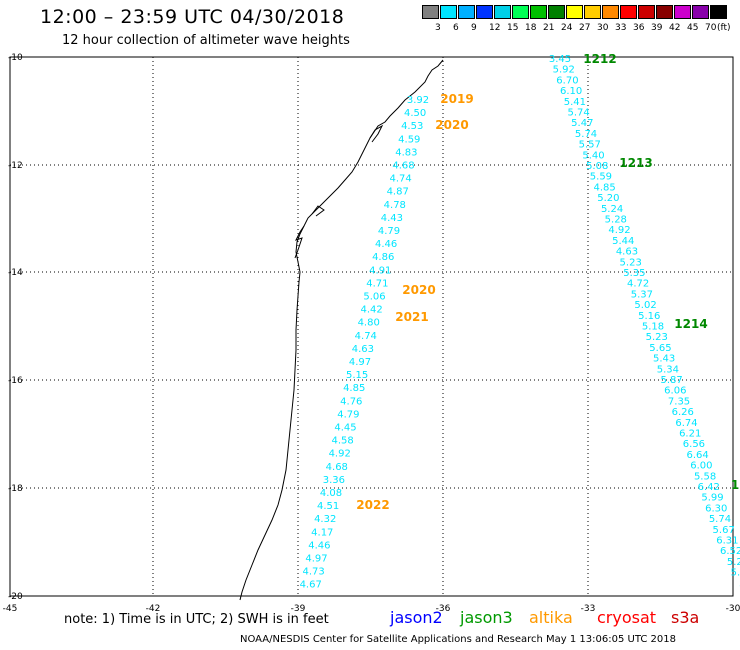  I want to click on track-value: 6.10, so click(571, 91).